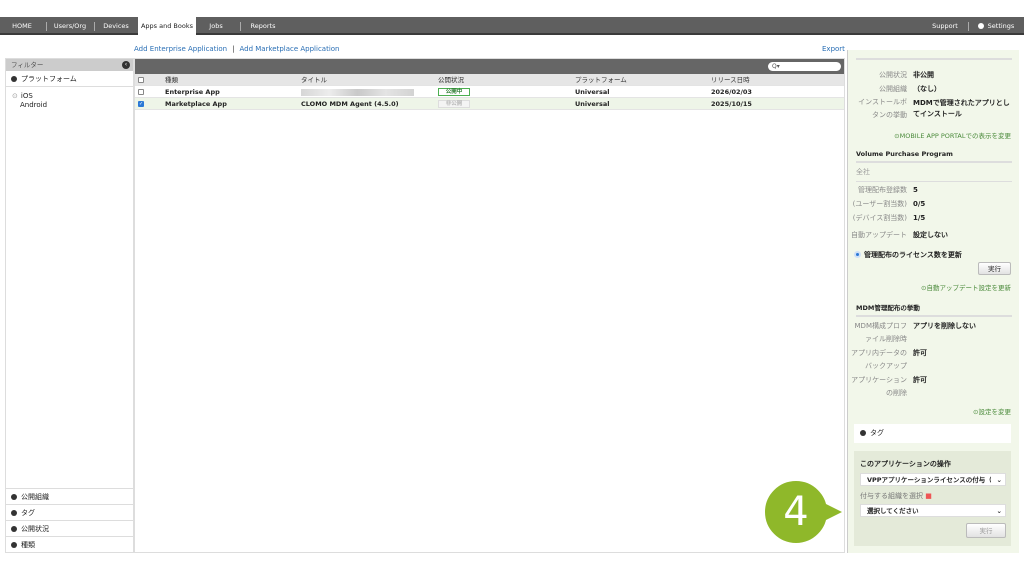 The height and width of the screenshot is (576, 1024). Describe the element at coordinates (116, 26) in the screenshot. I see `tab-devices: Devices` at that location.